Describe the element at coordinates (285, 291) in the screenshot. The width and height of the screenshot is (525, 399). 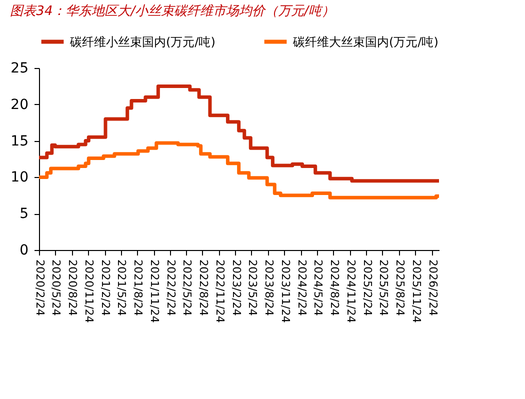
I see `x-tick-label: 2023/11/24` at that location.